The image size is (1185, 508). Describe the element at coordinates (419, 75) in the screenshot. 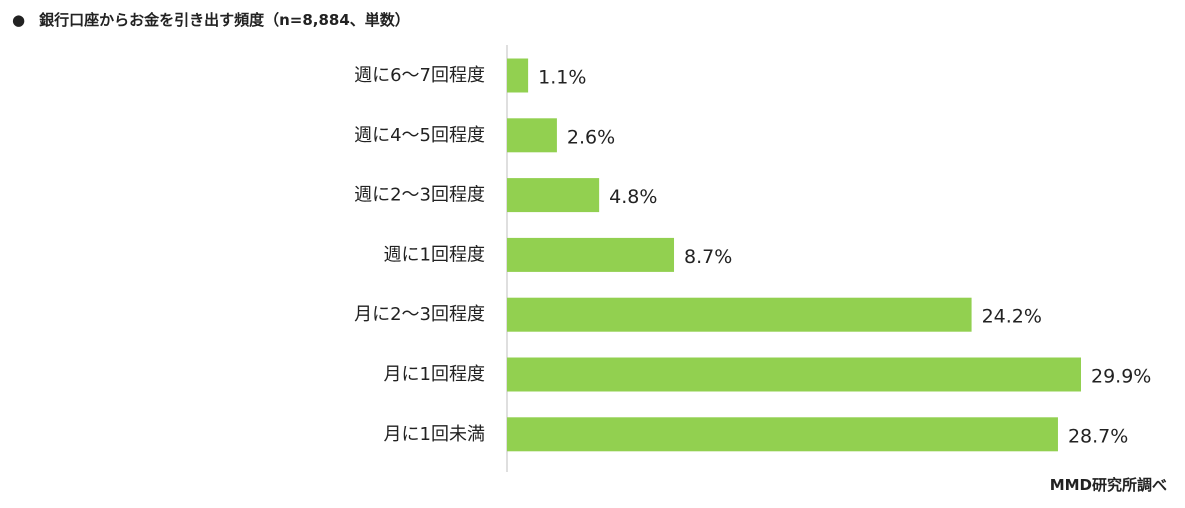

I see `category-label: 週に6～7回程度` at that location.